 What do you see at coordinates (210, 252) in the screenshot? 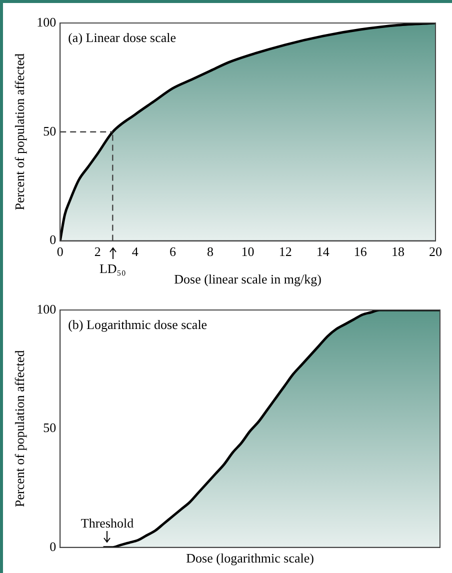
I see `x-tick-label: 8` at bounding box center [210, 252].